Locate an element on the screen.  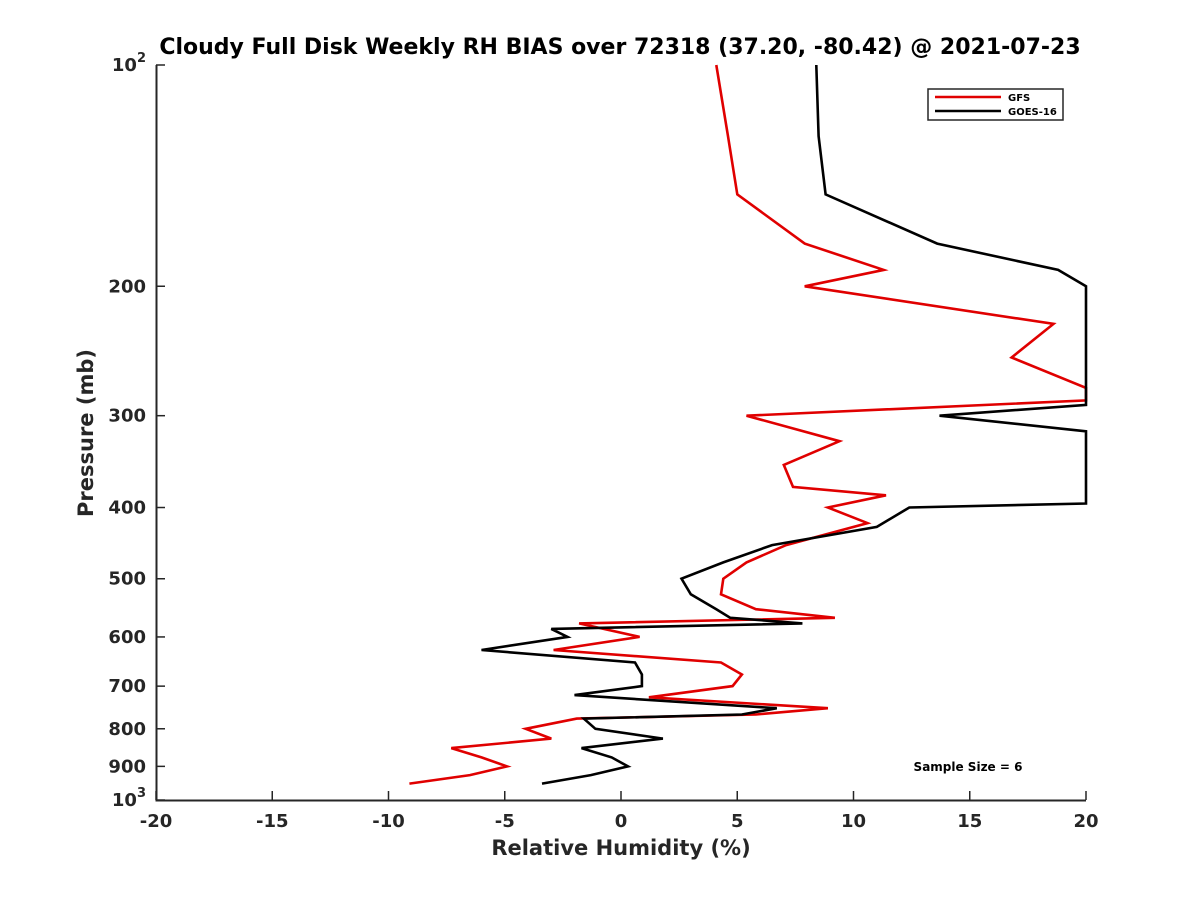
x-ticks: -20 -15 -10 -5 0 5 10 15 20 is located at coordinates (619, 811).